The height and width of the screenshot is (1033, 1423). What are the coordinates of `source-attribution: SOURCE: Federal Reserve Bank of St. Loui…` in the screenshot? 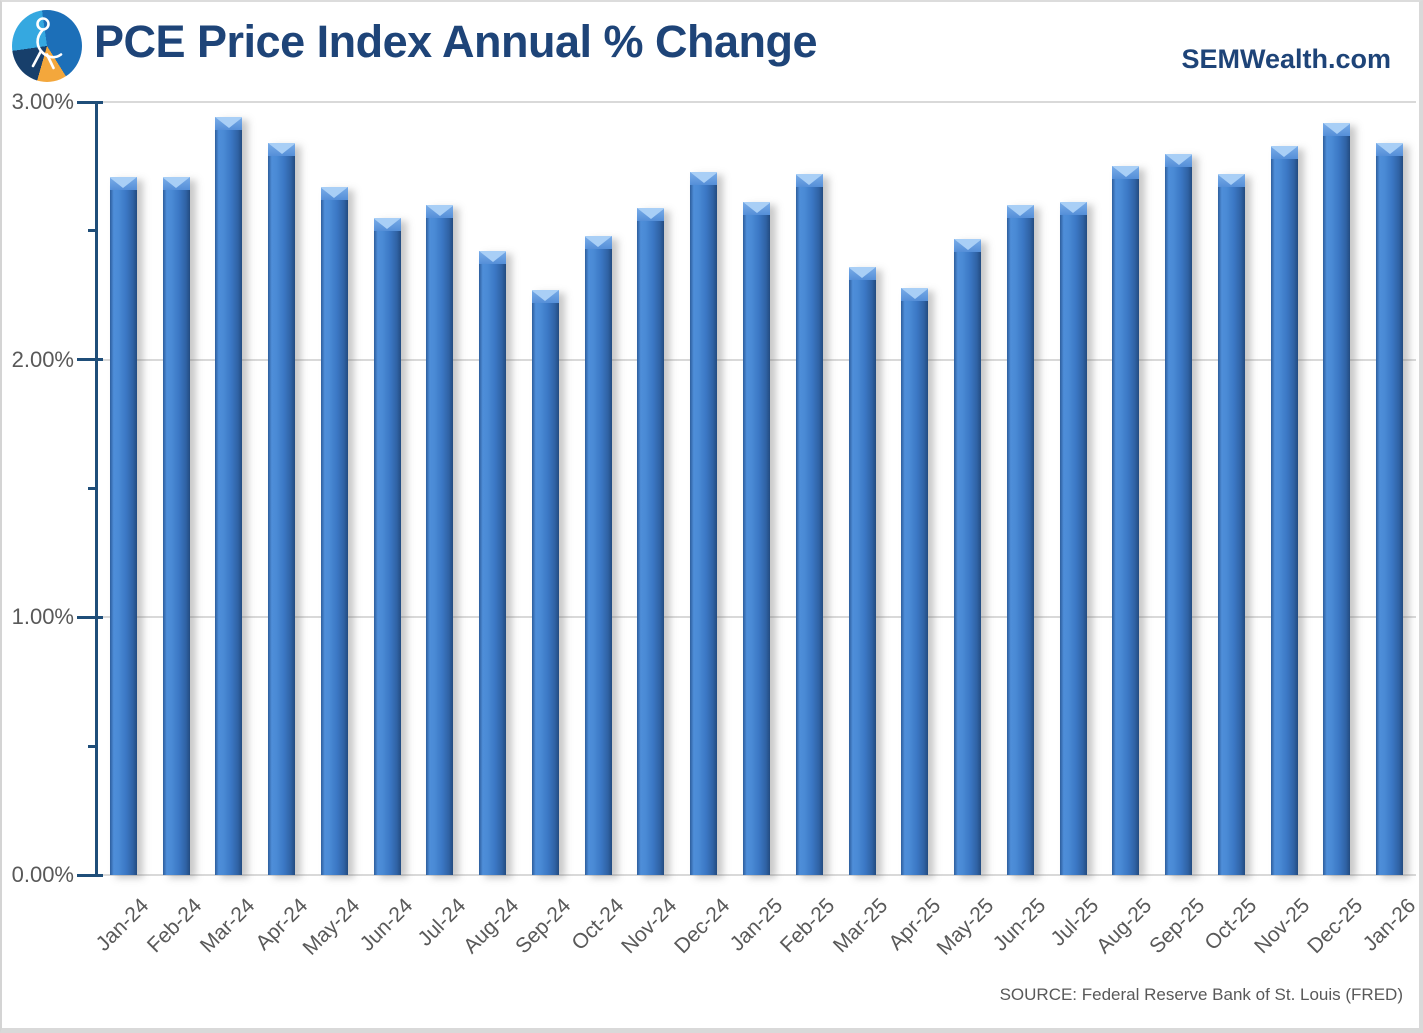 It's located at (1201, 994).